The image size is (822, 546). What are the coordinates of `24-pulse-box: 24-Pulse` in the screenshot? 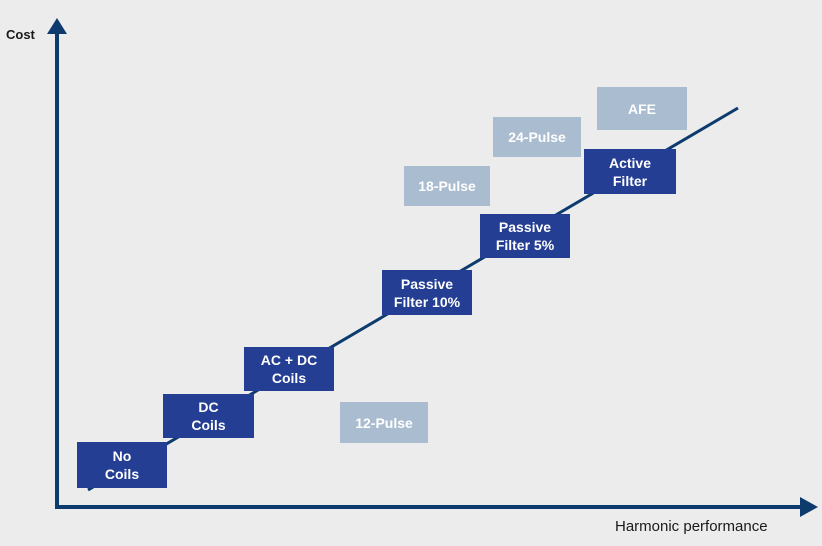 It's located at (537, 137).